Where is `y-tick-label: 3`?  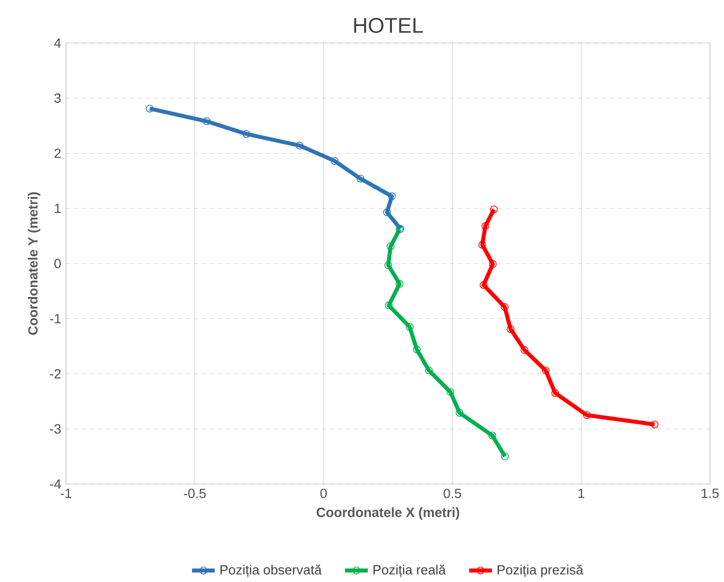
y-tick-label: 3 is located at coordinates (57, 98).